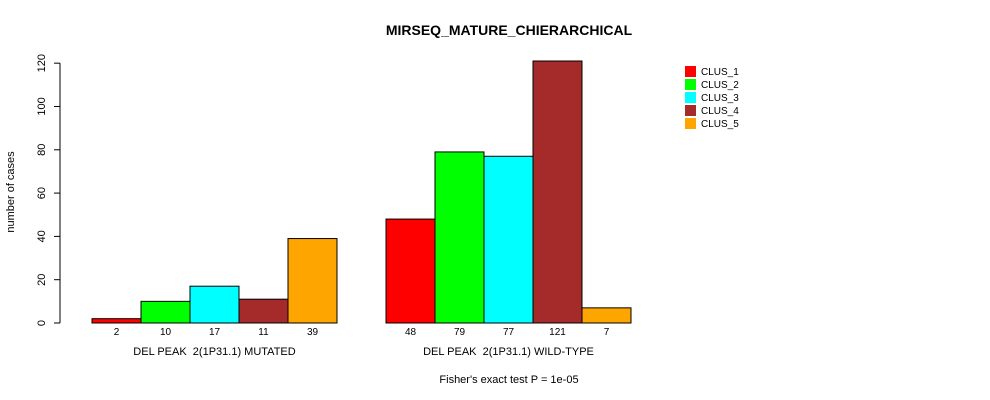 The image size is (990, 400). I want to click on y-tick-label: 0, so click(42, 323).